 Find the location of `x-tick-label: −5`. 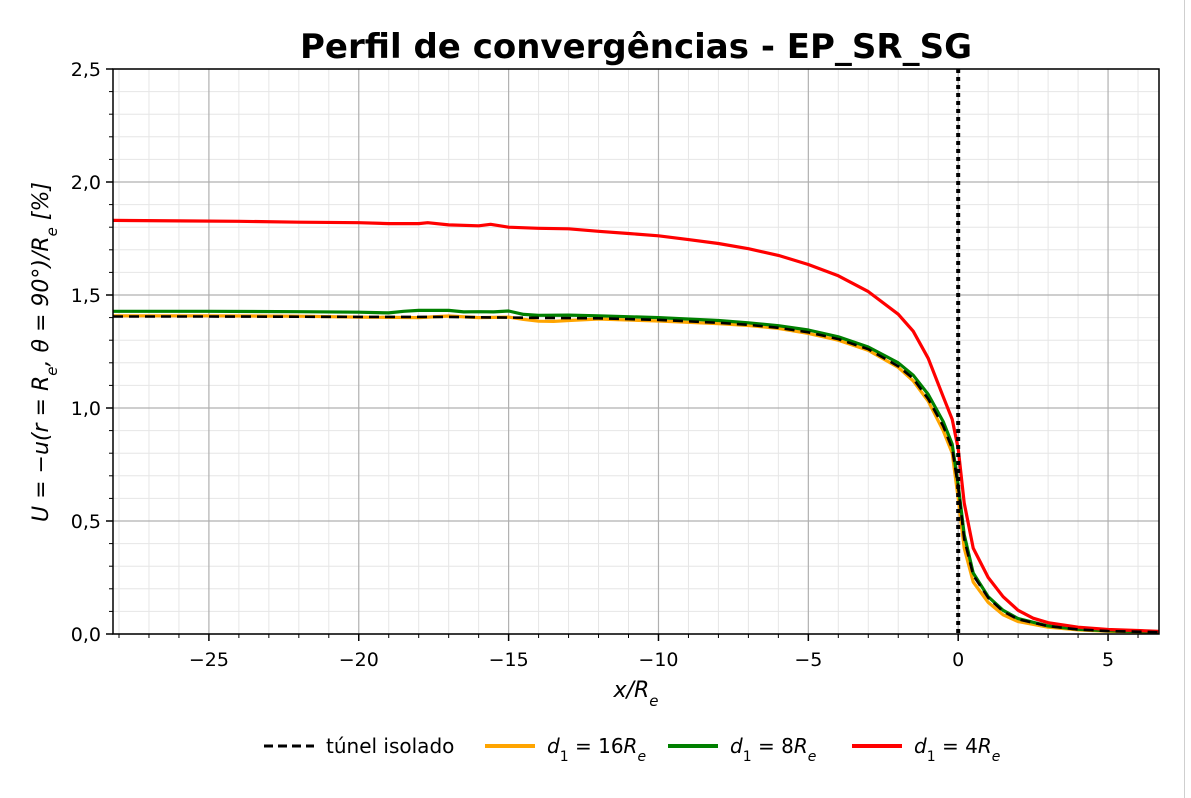

x-tick-label: −5 is located at coordinates (808, 660).